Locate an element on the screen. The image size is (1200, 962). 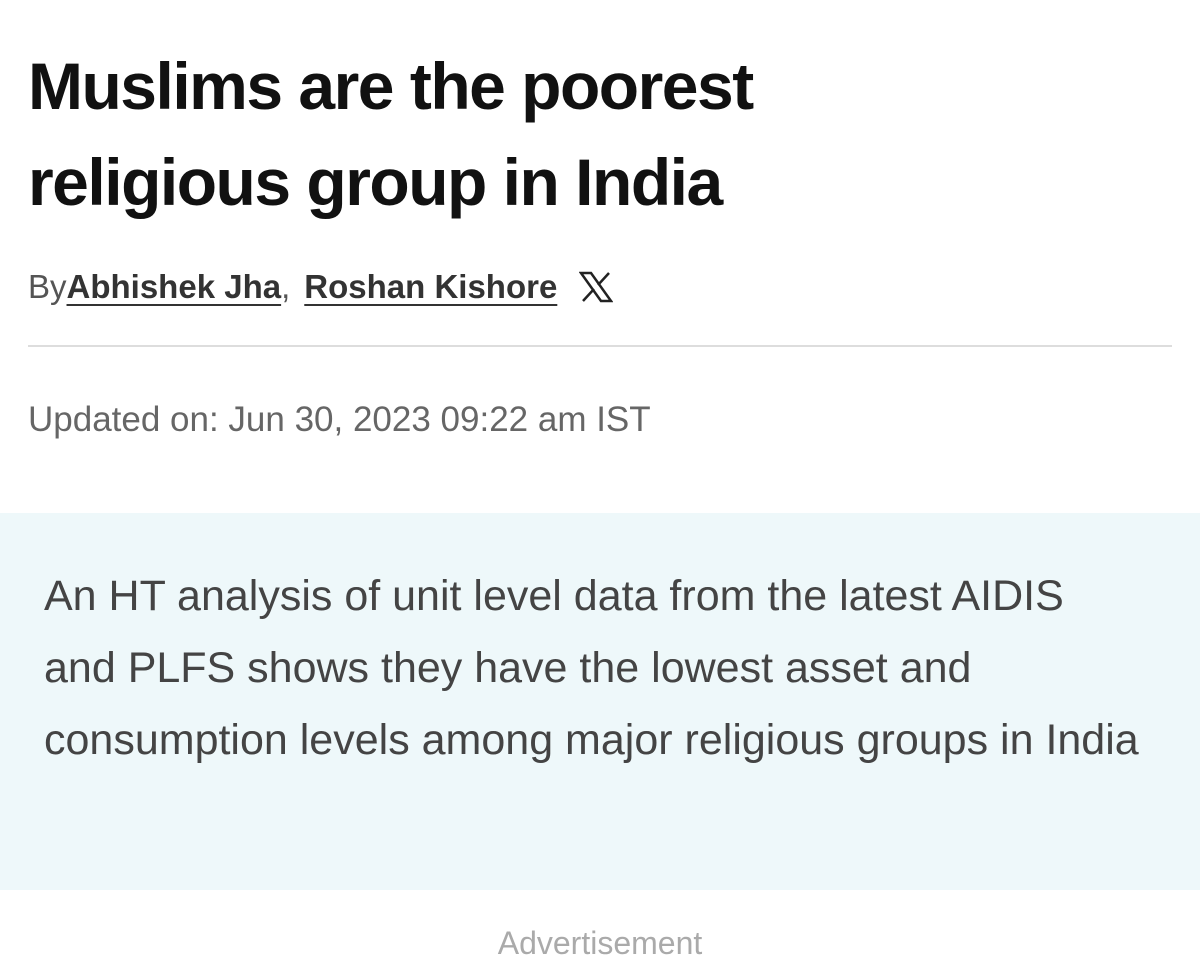
byline: By Abhishek Jha , Roshan Kishore is located at coordinates (321, 287).